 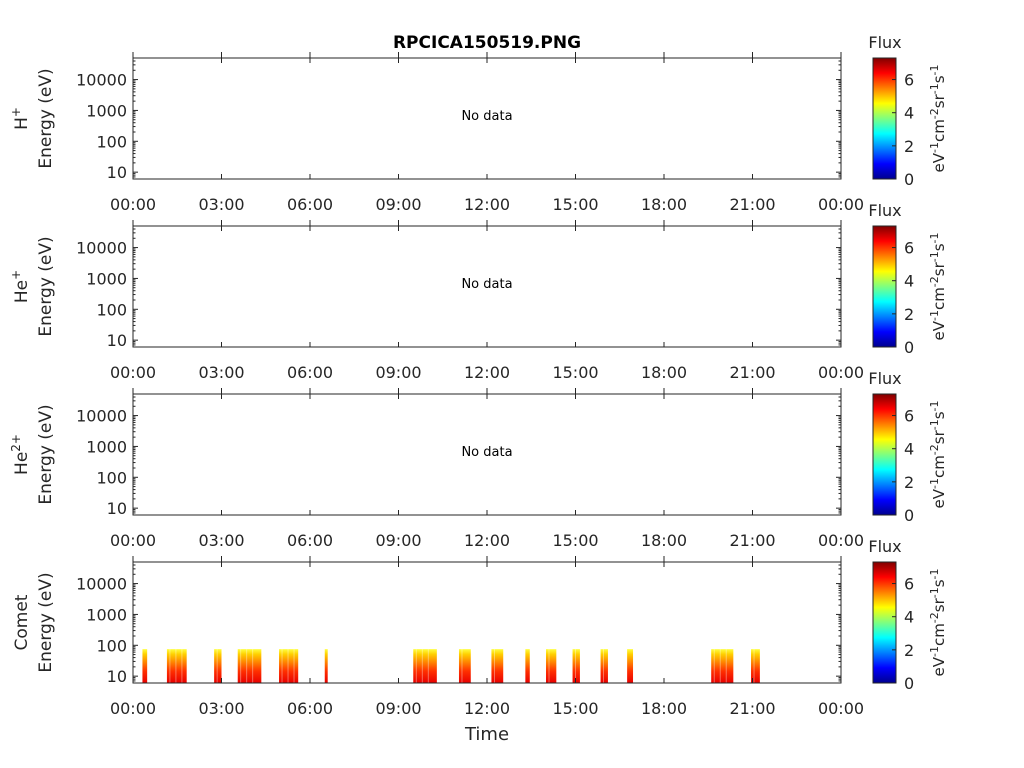 What do you see at coordinates (22, 291) in the screenshot?
I see `species-name: He` at bounding box center [22, 291].